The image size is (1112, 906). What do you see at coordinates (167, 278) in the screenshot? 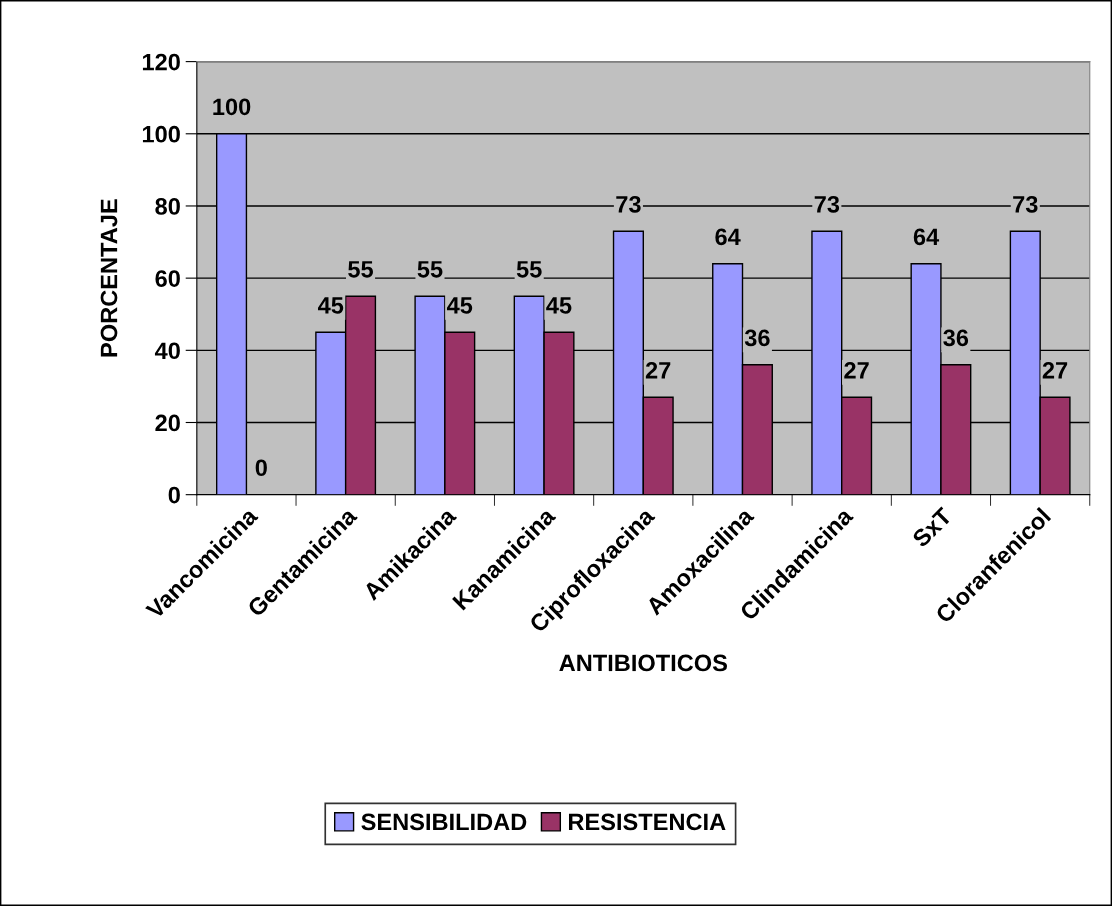
I see `y-tick-label: 60` at bounding box center [167, 278].